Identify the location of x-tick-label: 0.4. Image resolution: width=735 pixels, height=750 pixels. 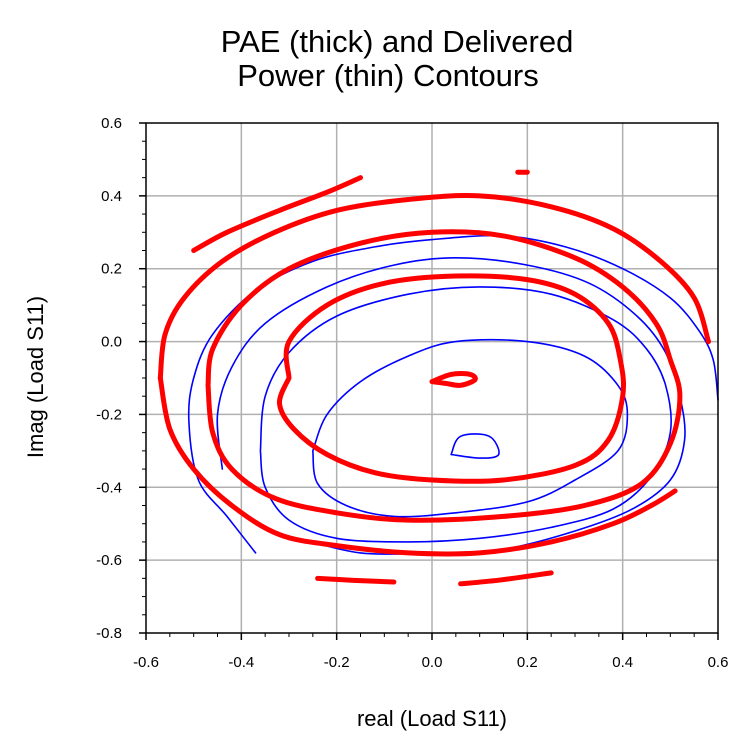
(622, 662).